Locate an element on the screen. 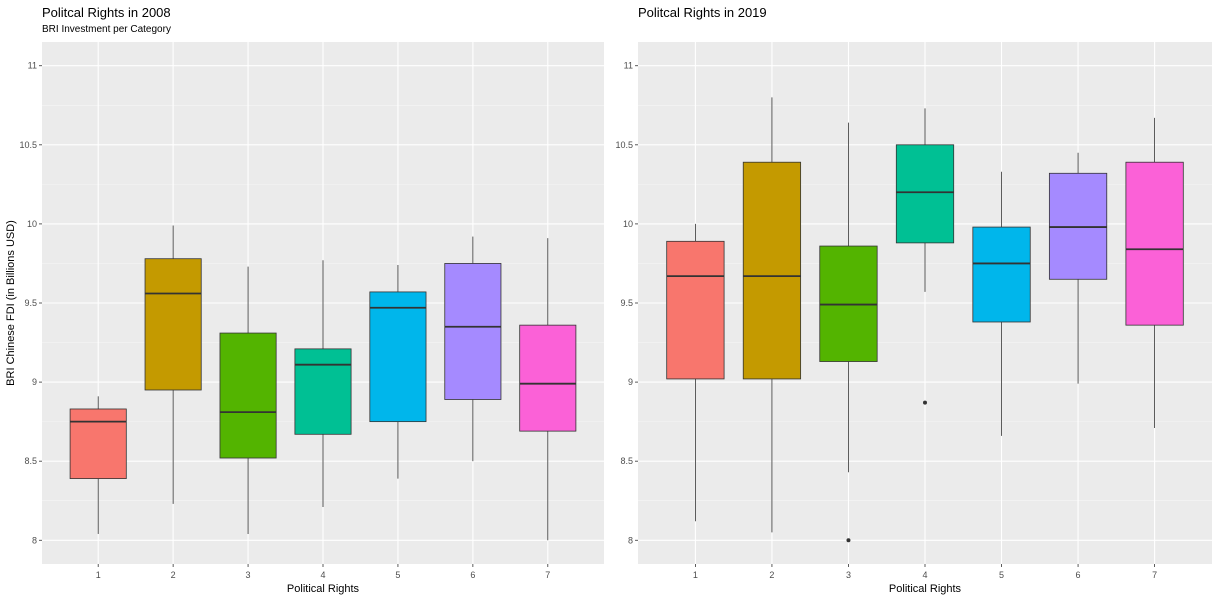 This screenshot has width=1220, height=600. chart-title-2008: Politcal Rights in 2008 is located at coordinates (106, 12).